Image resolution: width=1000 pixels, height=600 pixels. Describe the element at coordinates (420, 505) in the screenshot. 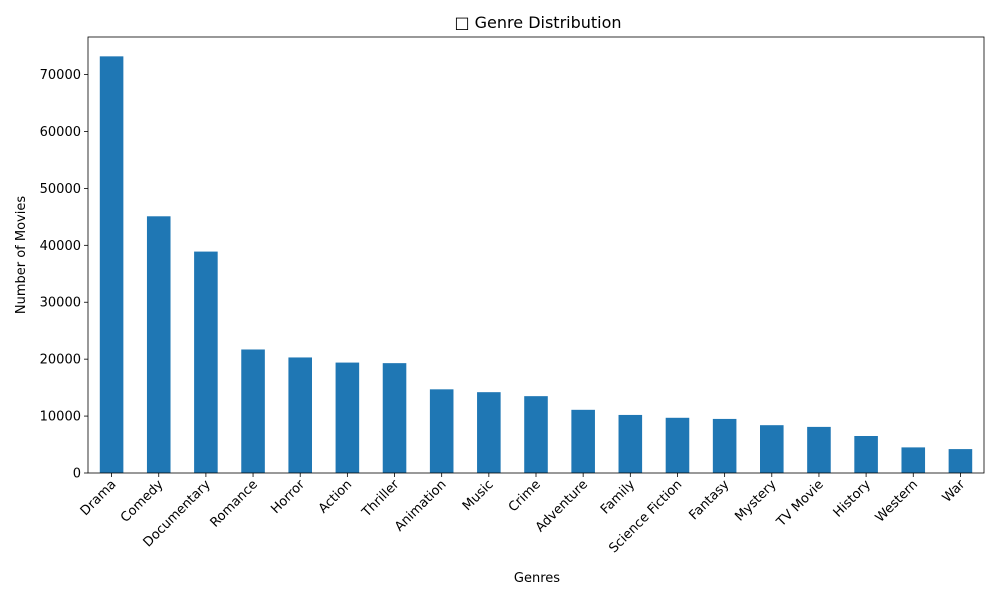

I see `x-tick-label: Animation` at that location.